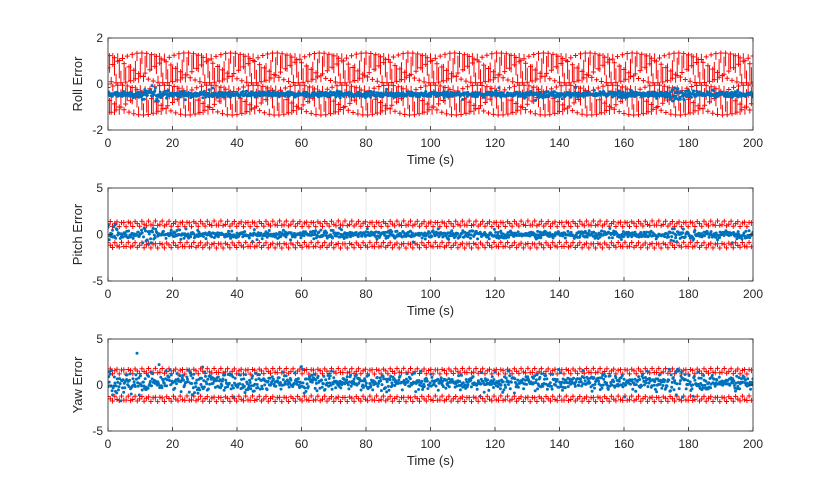 The height and width of the screenshot is (501, 832). Describe the element at coordinates (97, 431) in the screenshot. I see `y-tick-label: -5` at that location.